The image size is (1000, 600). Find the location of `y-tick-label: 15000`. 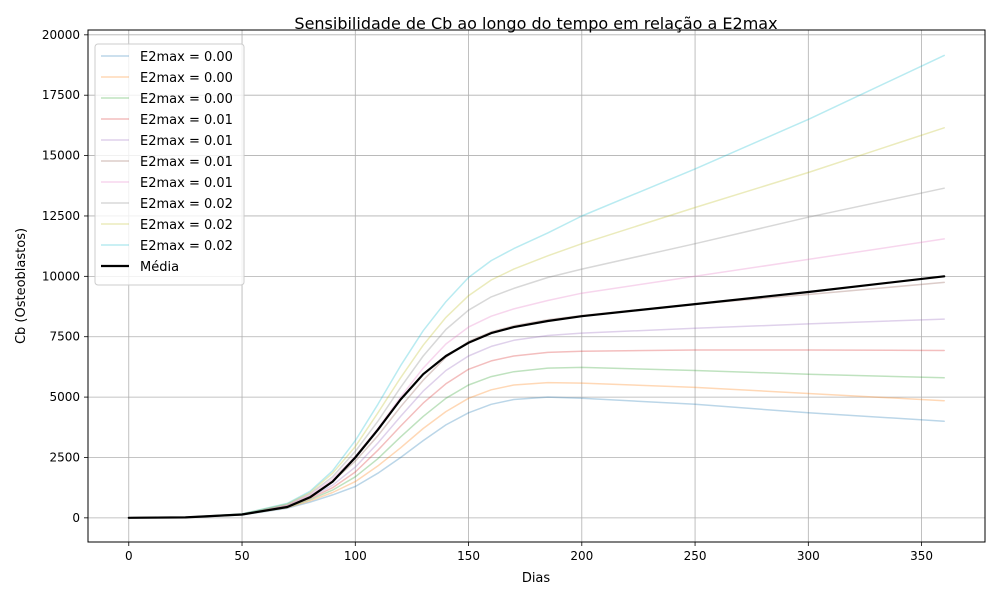

y-tick-label: 15000 is located at coordinates (61, 156).